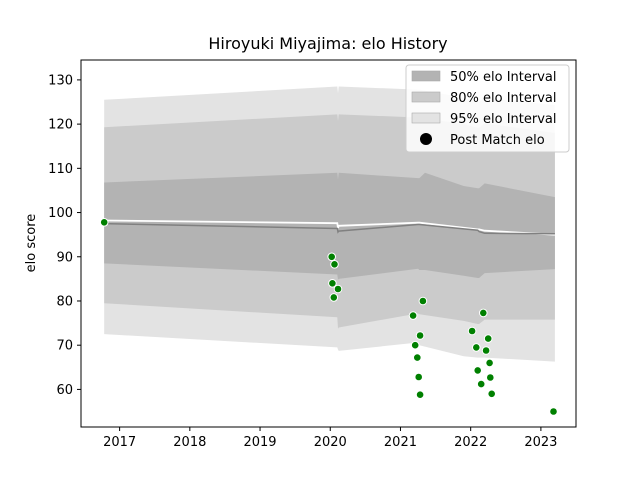 Image resolution: width=640 pixels, height=480 pixels. What do you see at coordinates (426, 139) in the screenshot?
I see `legend-swatch-post-match-elo` at bounding box center [426, 139].